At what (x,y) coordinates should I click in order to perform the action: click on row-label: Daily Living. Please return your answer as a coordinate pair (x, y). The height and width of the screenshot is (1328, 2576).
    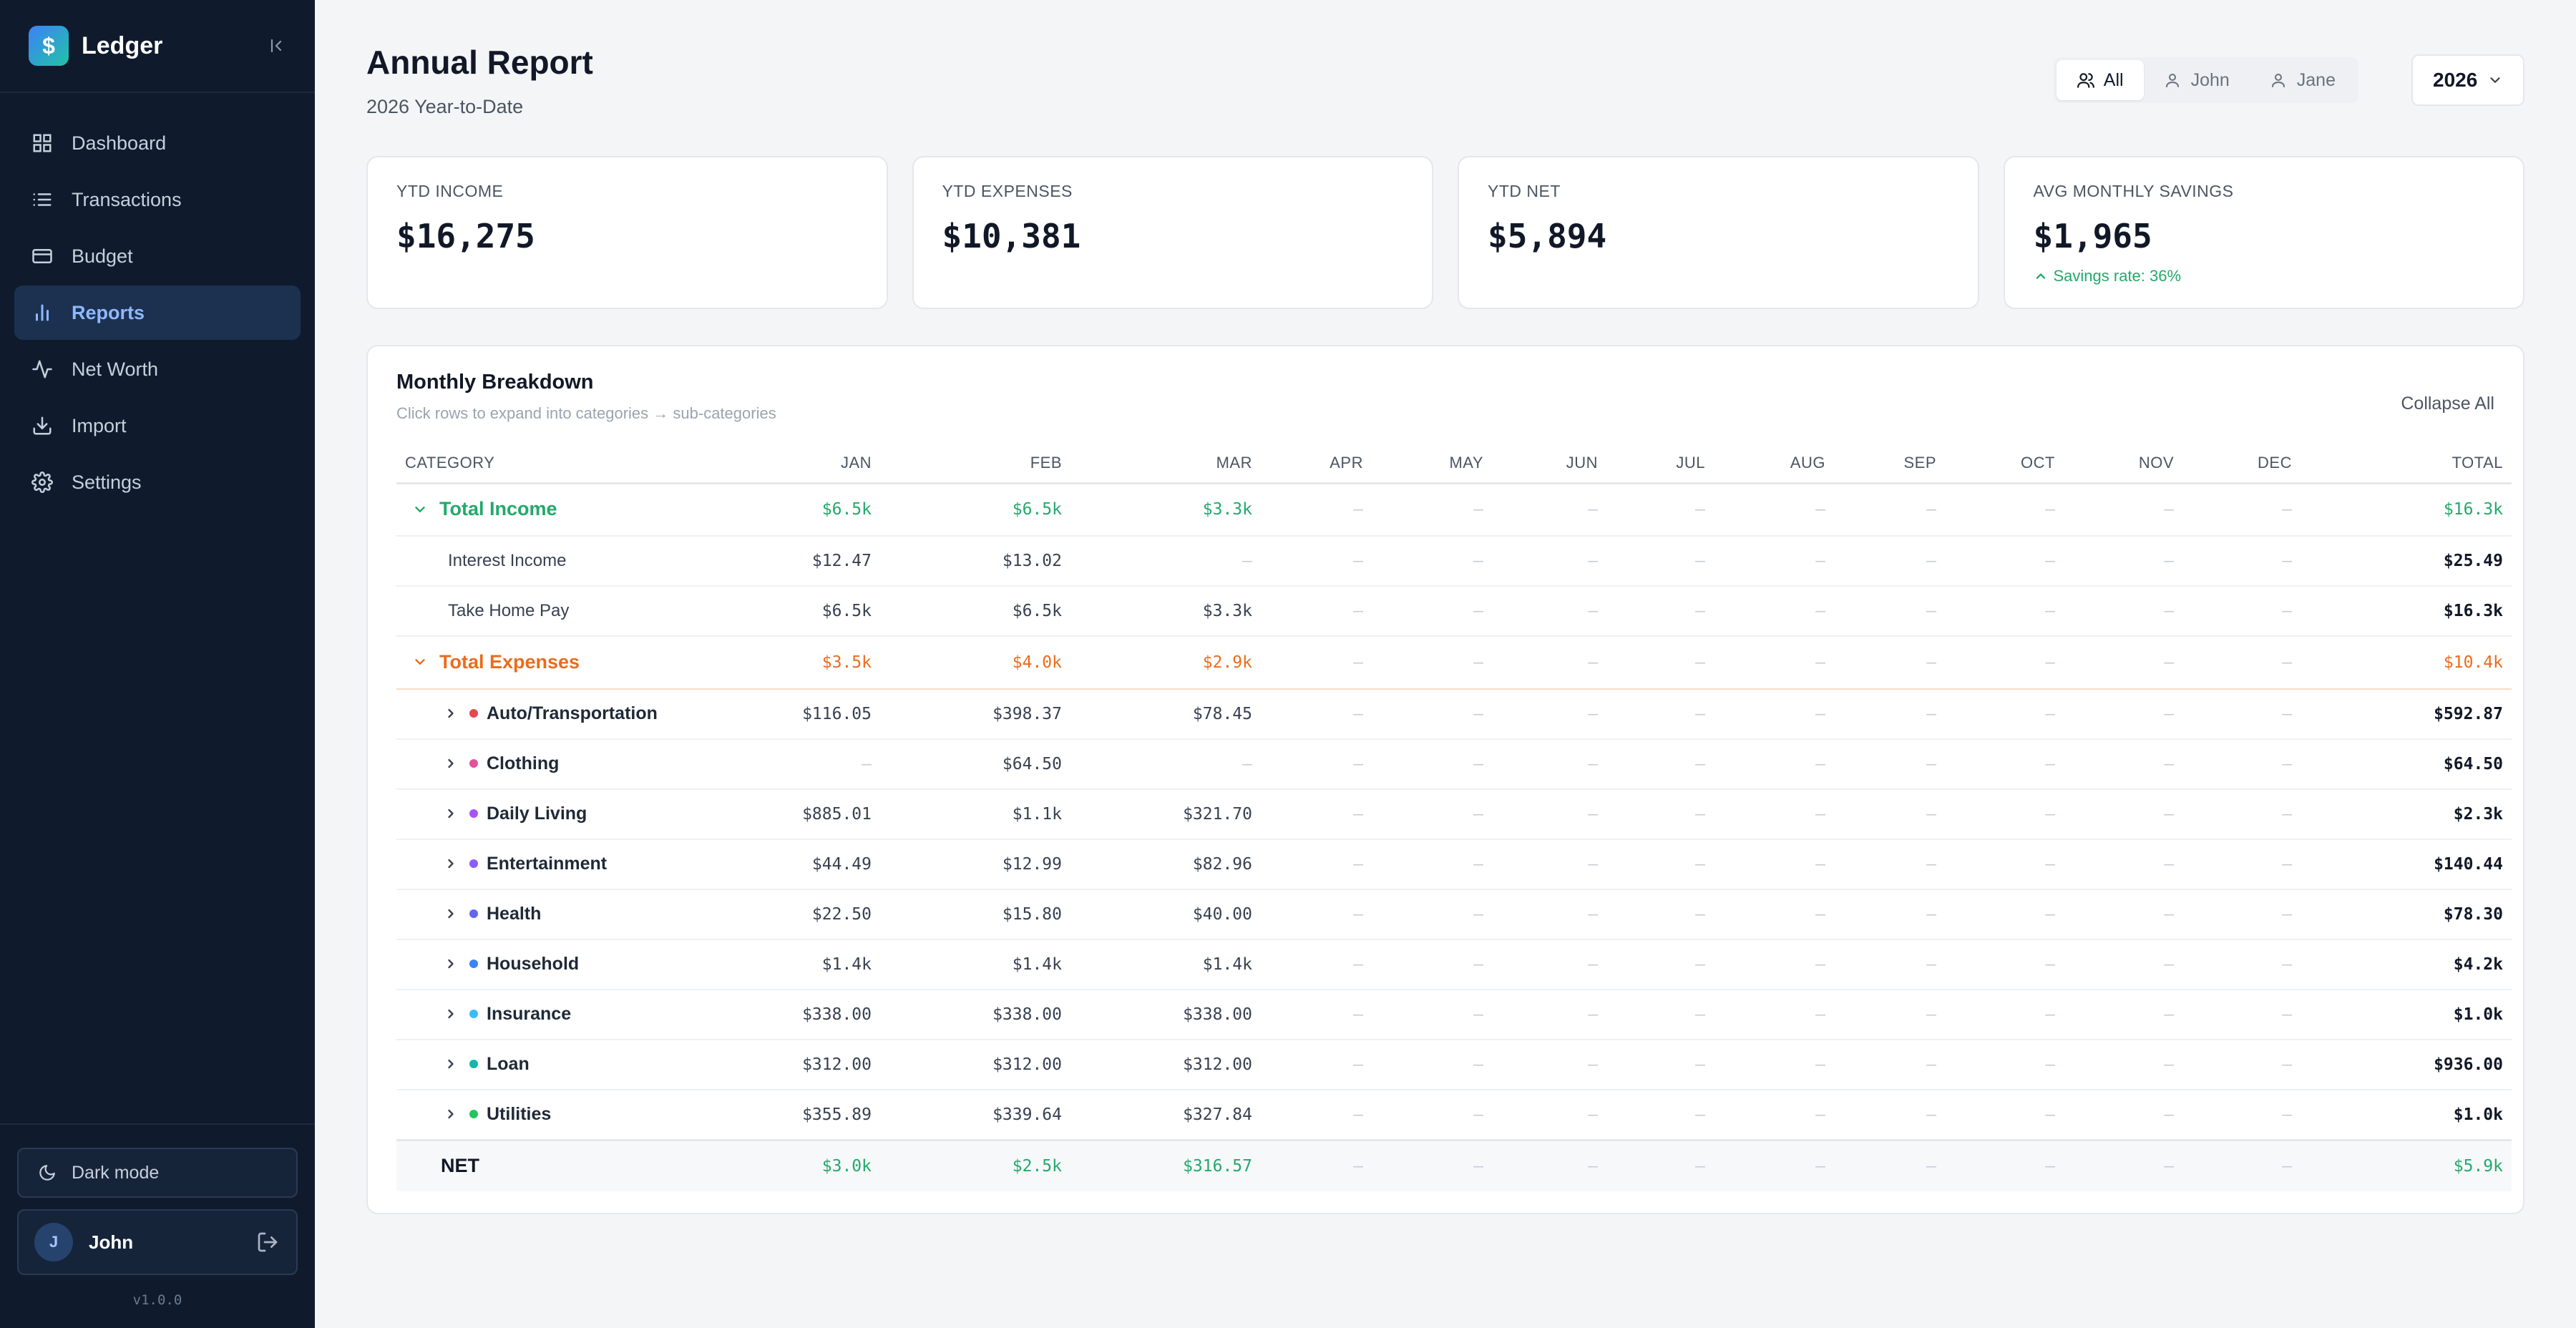
    Looking at the image, I should click on (537, 813).